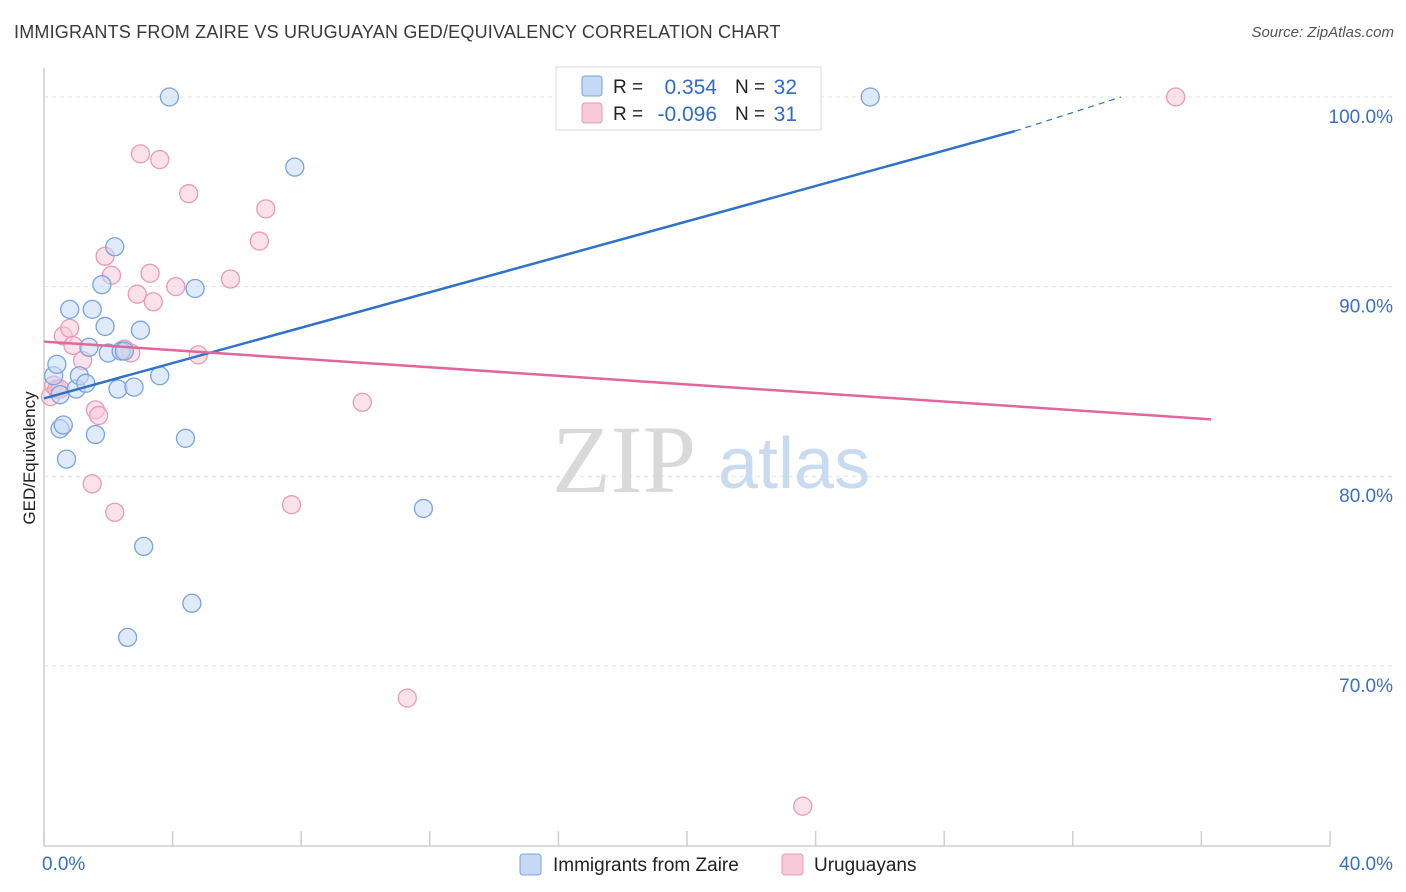 Image resolution: width=1406 pixels, height=892 pixels. Describe the element at coordinates (1366, 496) in the screenshot. I see `y-tick-label-2: 80.0%` at that location.